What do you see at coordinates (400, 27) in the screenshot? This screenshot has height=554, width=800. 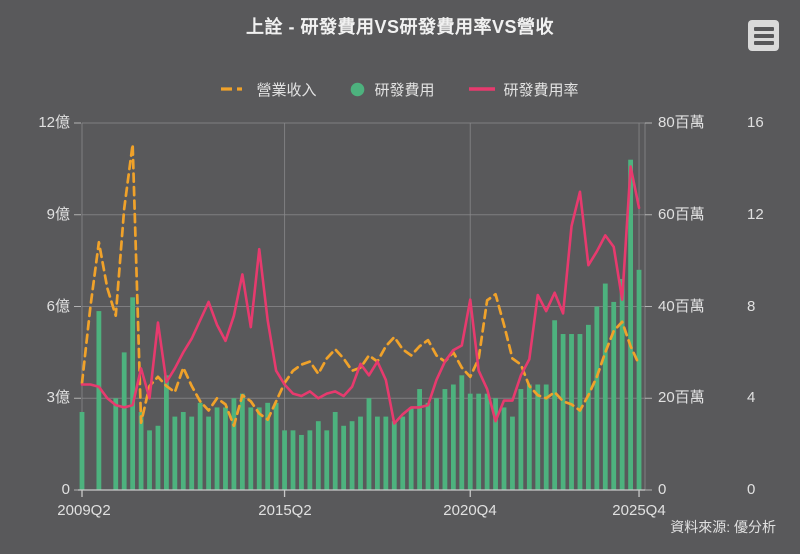 I see `chart-title: 上詮 - 研發費用VS研發費用率VS營收` at bounding box center [400, 27].